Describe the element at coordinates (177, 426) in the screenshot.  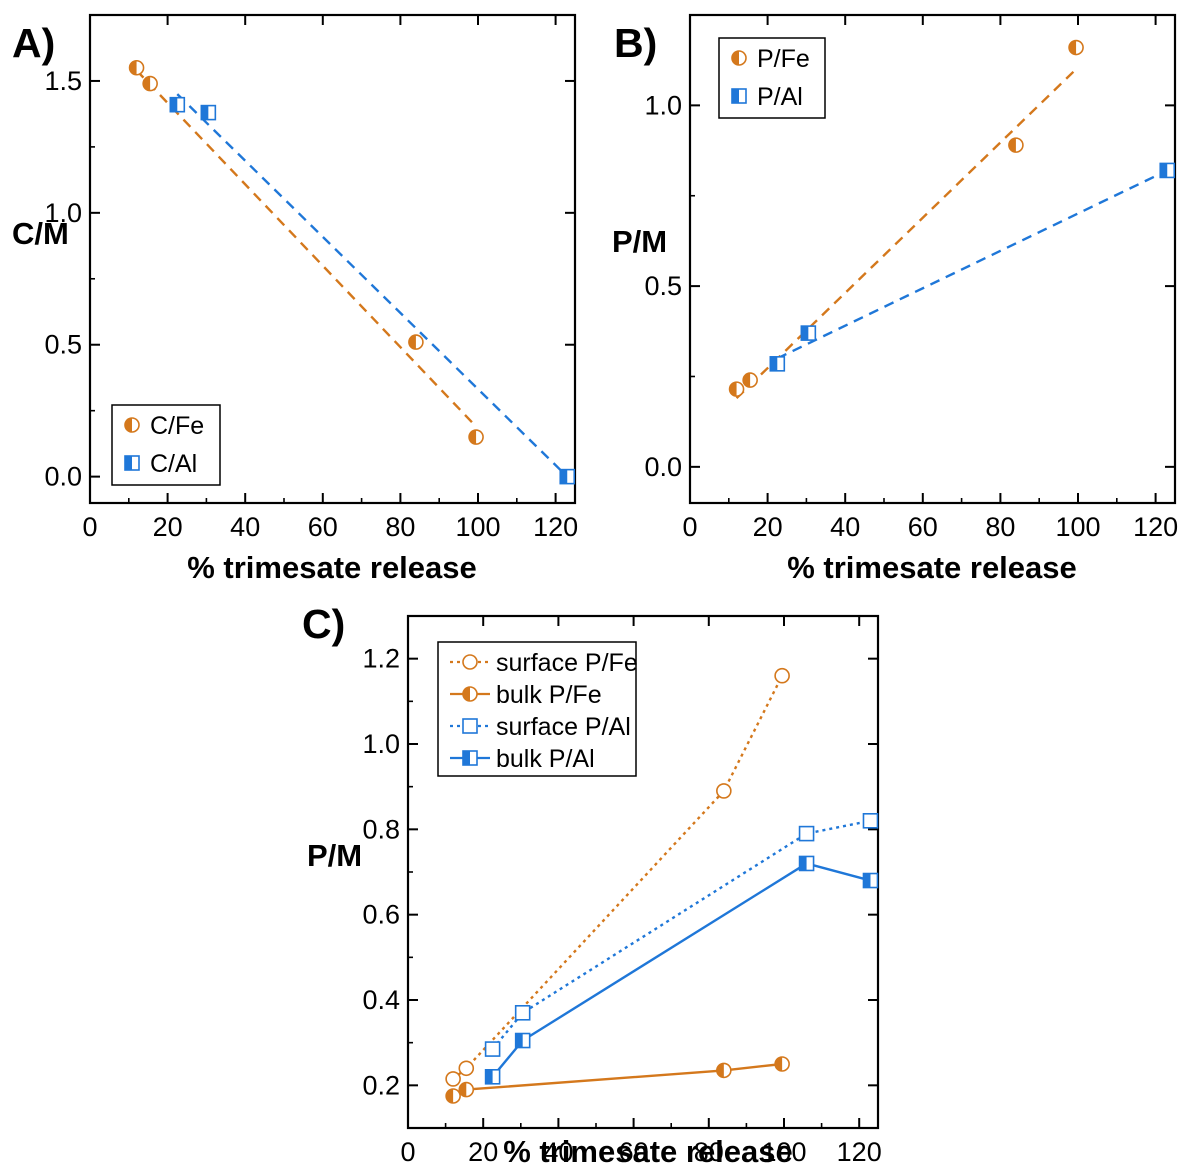
I see `legend-label: C/Fe` at that location.